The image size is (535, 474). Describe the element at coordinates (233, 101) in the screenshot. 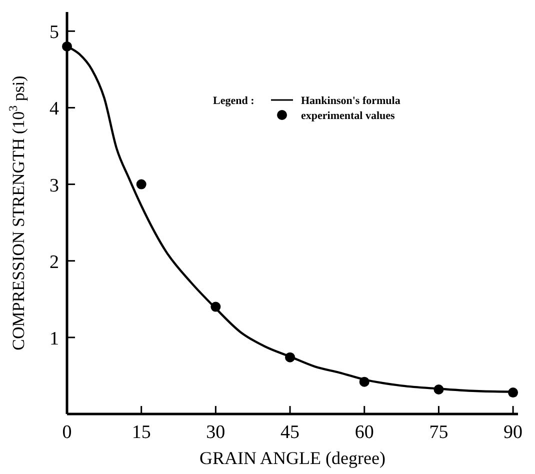

I see `legend-title: Legend :` at that location.